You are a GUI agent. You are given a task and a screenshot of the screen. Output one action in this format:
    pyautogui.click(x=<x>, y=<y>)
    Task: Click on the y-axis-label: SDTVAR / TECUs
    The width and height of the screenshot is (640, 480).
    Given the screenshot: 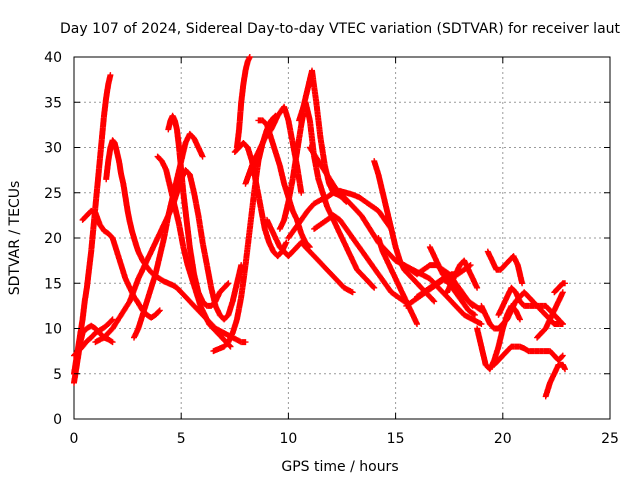 What is the action you would take?
    pyautogui.click(x=15, y=238)
    